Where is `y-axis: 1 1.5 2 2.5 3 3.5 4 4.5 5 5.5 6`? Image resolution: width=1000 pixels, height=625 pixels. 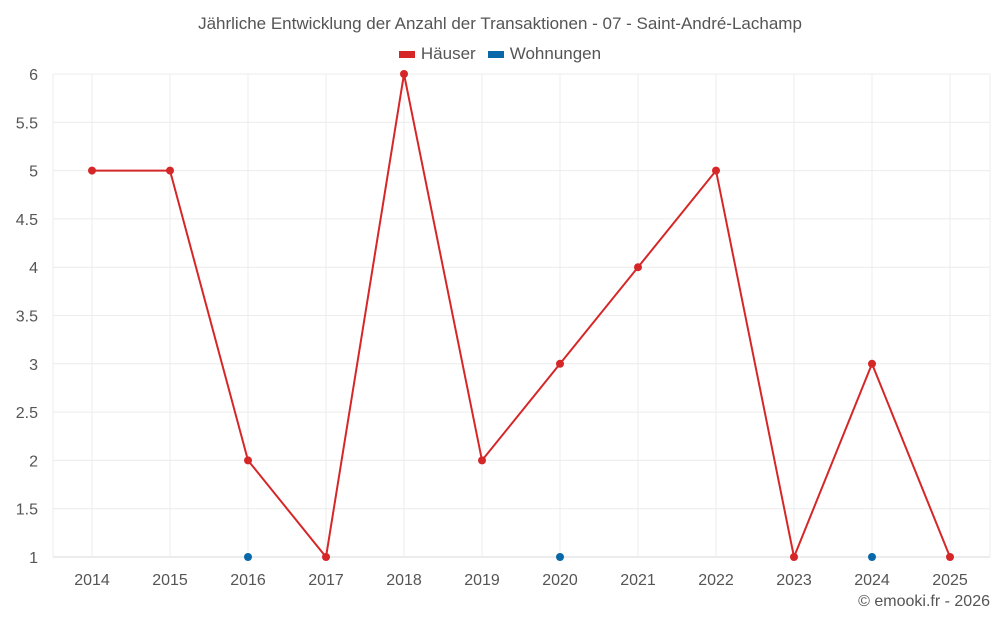
y-axis: 1 1.5 2 2.5 3 3.5 4 4.5 5 5.5 6 is located at coordinates (27, 317).